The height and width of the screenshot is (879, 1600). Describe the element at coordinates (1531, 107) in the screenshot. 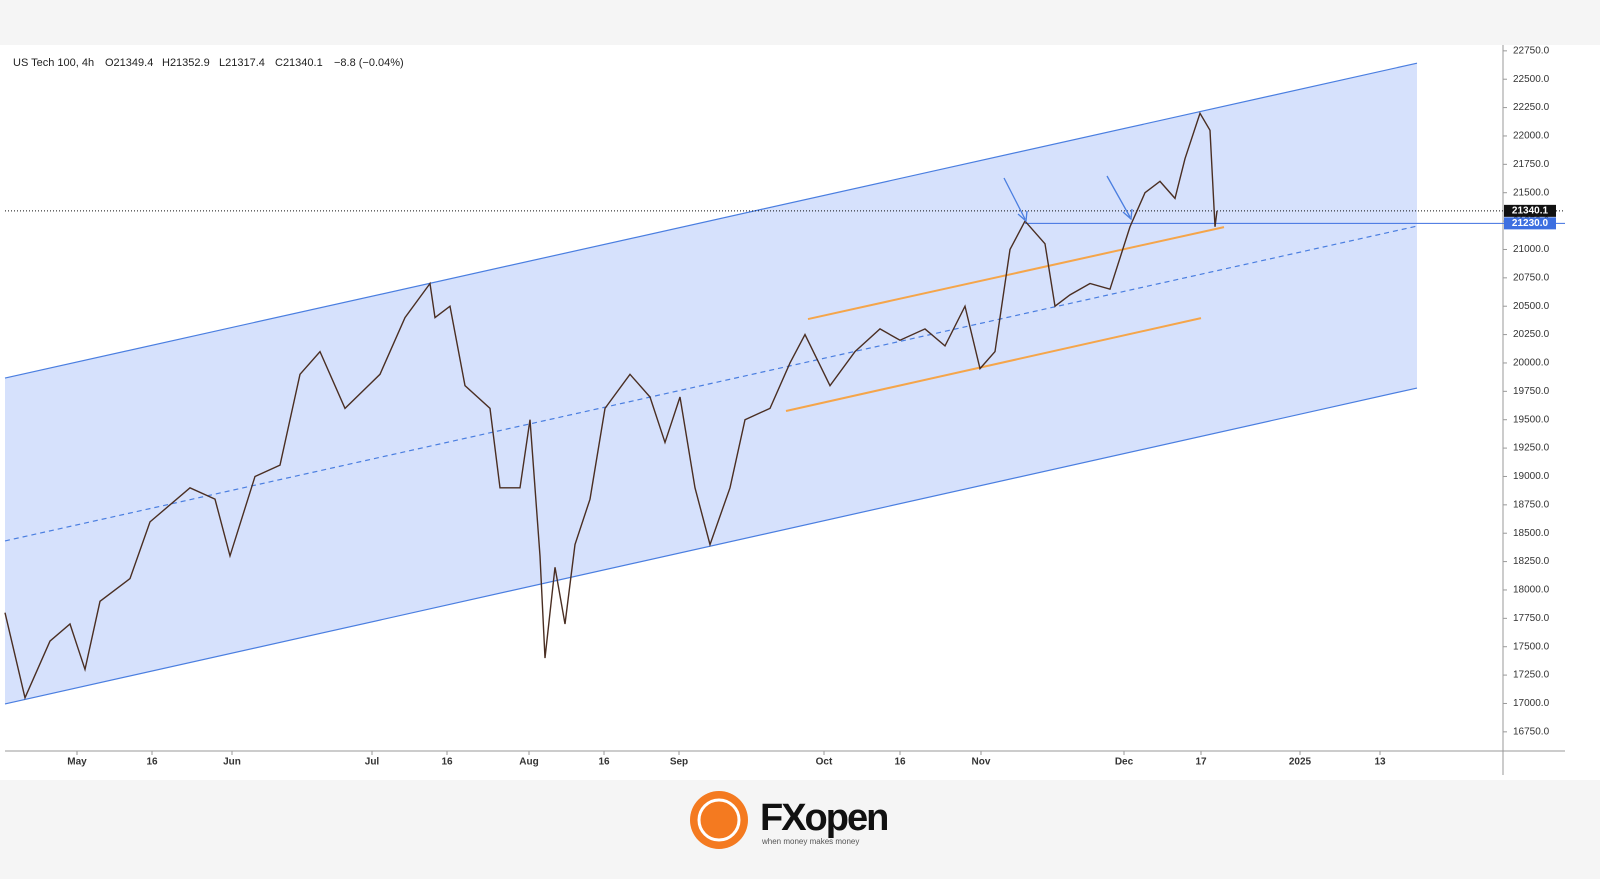

I see `y-tick-label: 22250.0` at that location.